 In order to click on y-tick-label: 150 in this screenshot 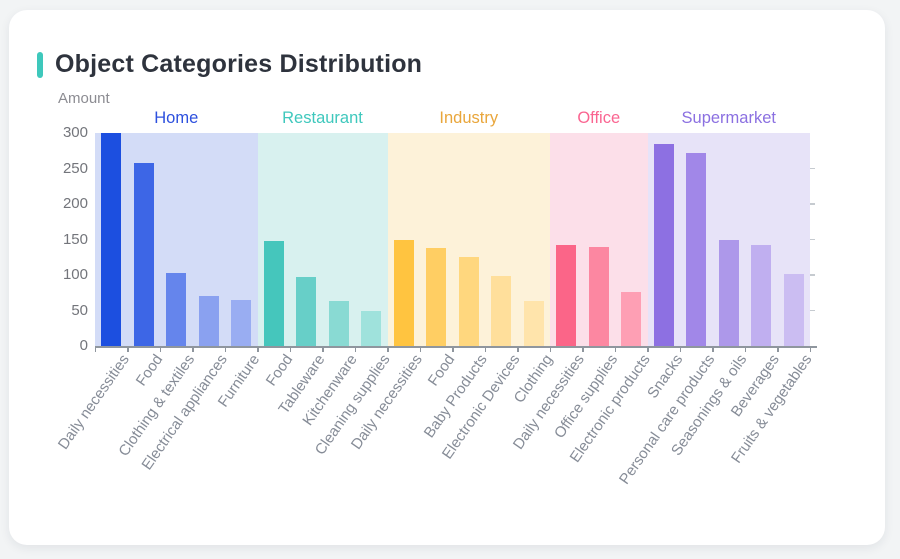, I will do `click(75, 239)`.